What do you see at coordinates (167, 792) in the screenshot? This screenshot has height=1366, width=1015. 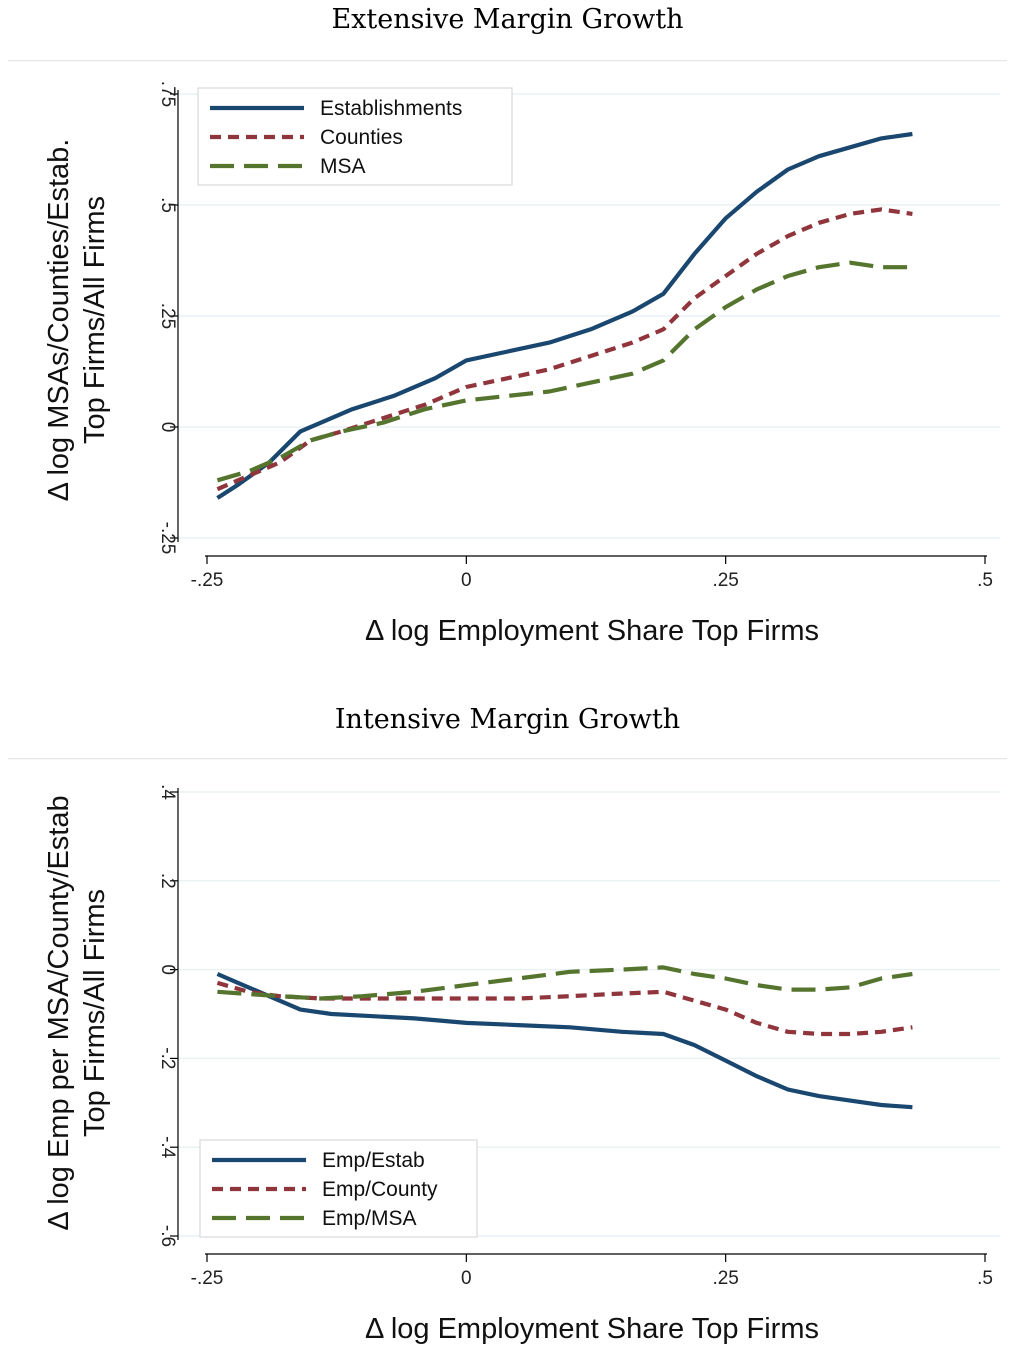 I see `y-tick-label: .4` at bounding box center [167, 792].